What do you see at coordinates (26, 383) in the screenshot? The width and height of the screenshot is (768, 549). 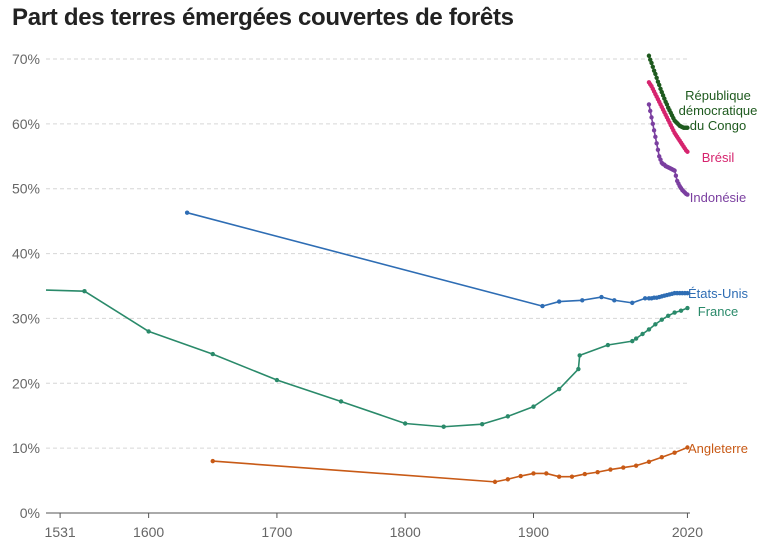 I see `y-tick-label: 20%` at bounding box center [26, 383].